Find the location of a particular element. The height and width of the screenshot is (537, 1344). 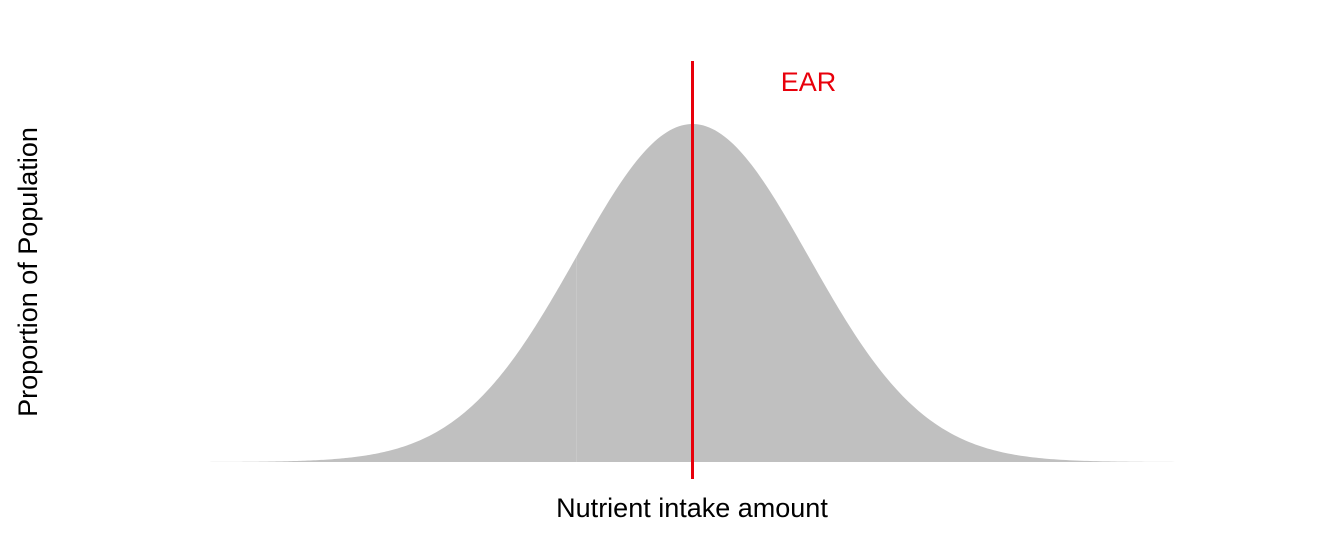

distribution-area-left is located at coordinates (390, 359).